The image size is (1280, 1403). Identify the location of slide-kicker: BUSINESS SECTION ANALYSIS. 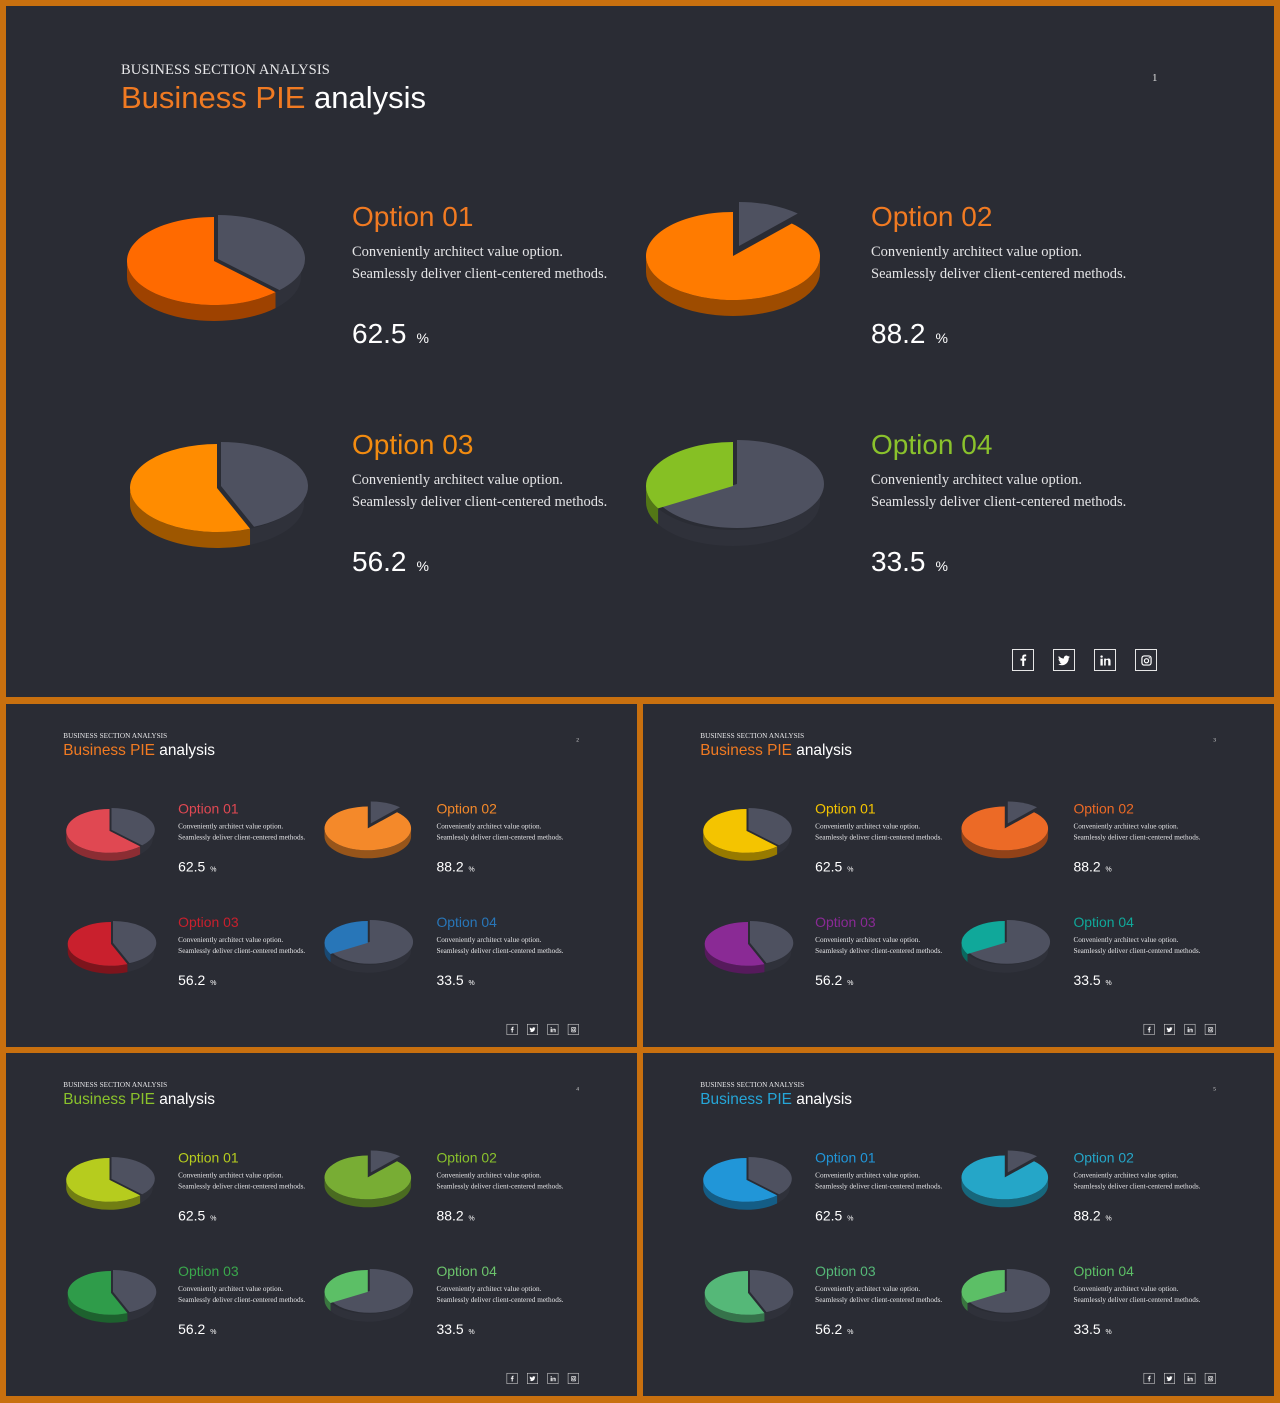
(115, 735).